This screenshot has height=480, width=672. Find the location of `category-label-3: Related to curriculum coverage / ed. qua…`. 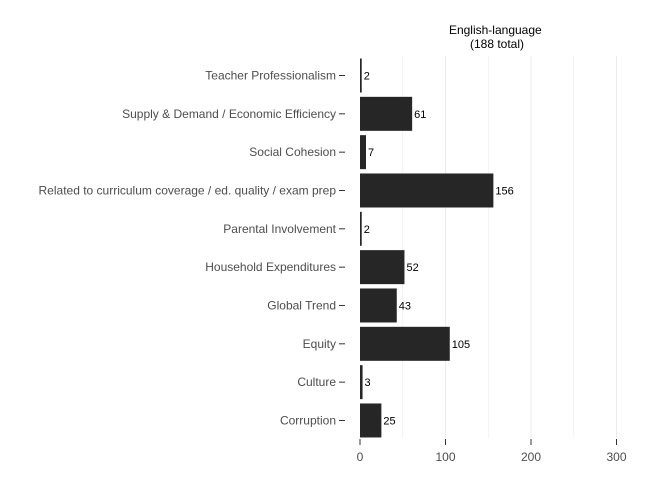

category-label-3: Related to curriculum coverage / ed. qua… is located at coordinates (188, 190).